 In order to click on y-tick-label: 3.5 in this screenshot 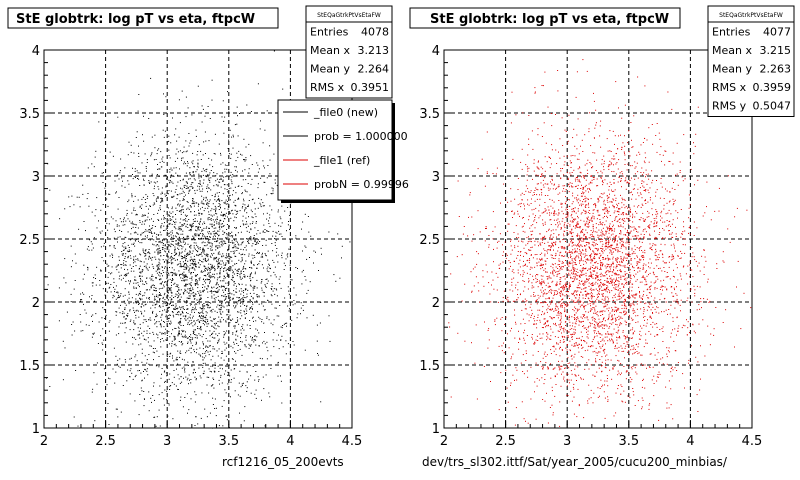, I will do `click(29, 114)`.